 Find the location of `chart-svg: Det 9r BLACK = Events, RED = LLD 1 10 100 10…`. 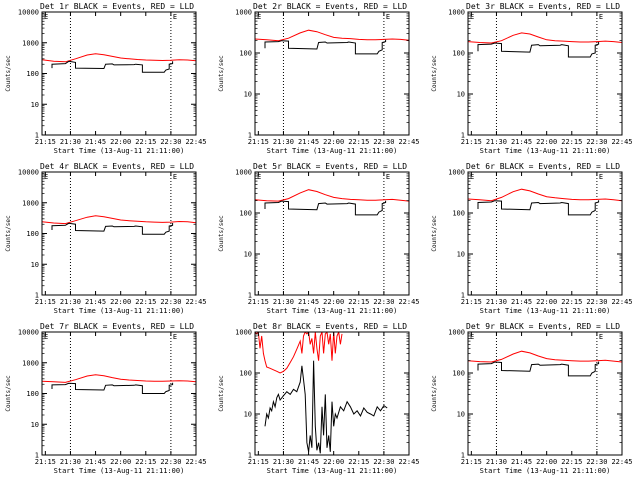

chart-svg: Det 9r BLACK = Events, RED = LLD 1 10 100 10… is located at coordinates (532, 398).